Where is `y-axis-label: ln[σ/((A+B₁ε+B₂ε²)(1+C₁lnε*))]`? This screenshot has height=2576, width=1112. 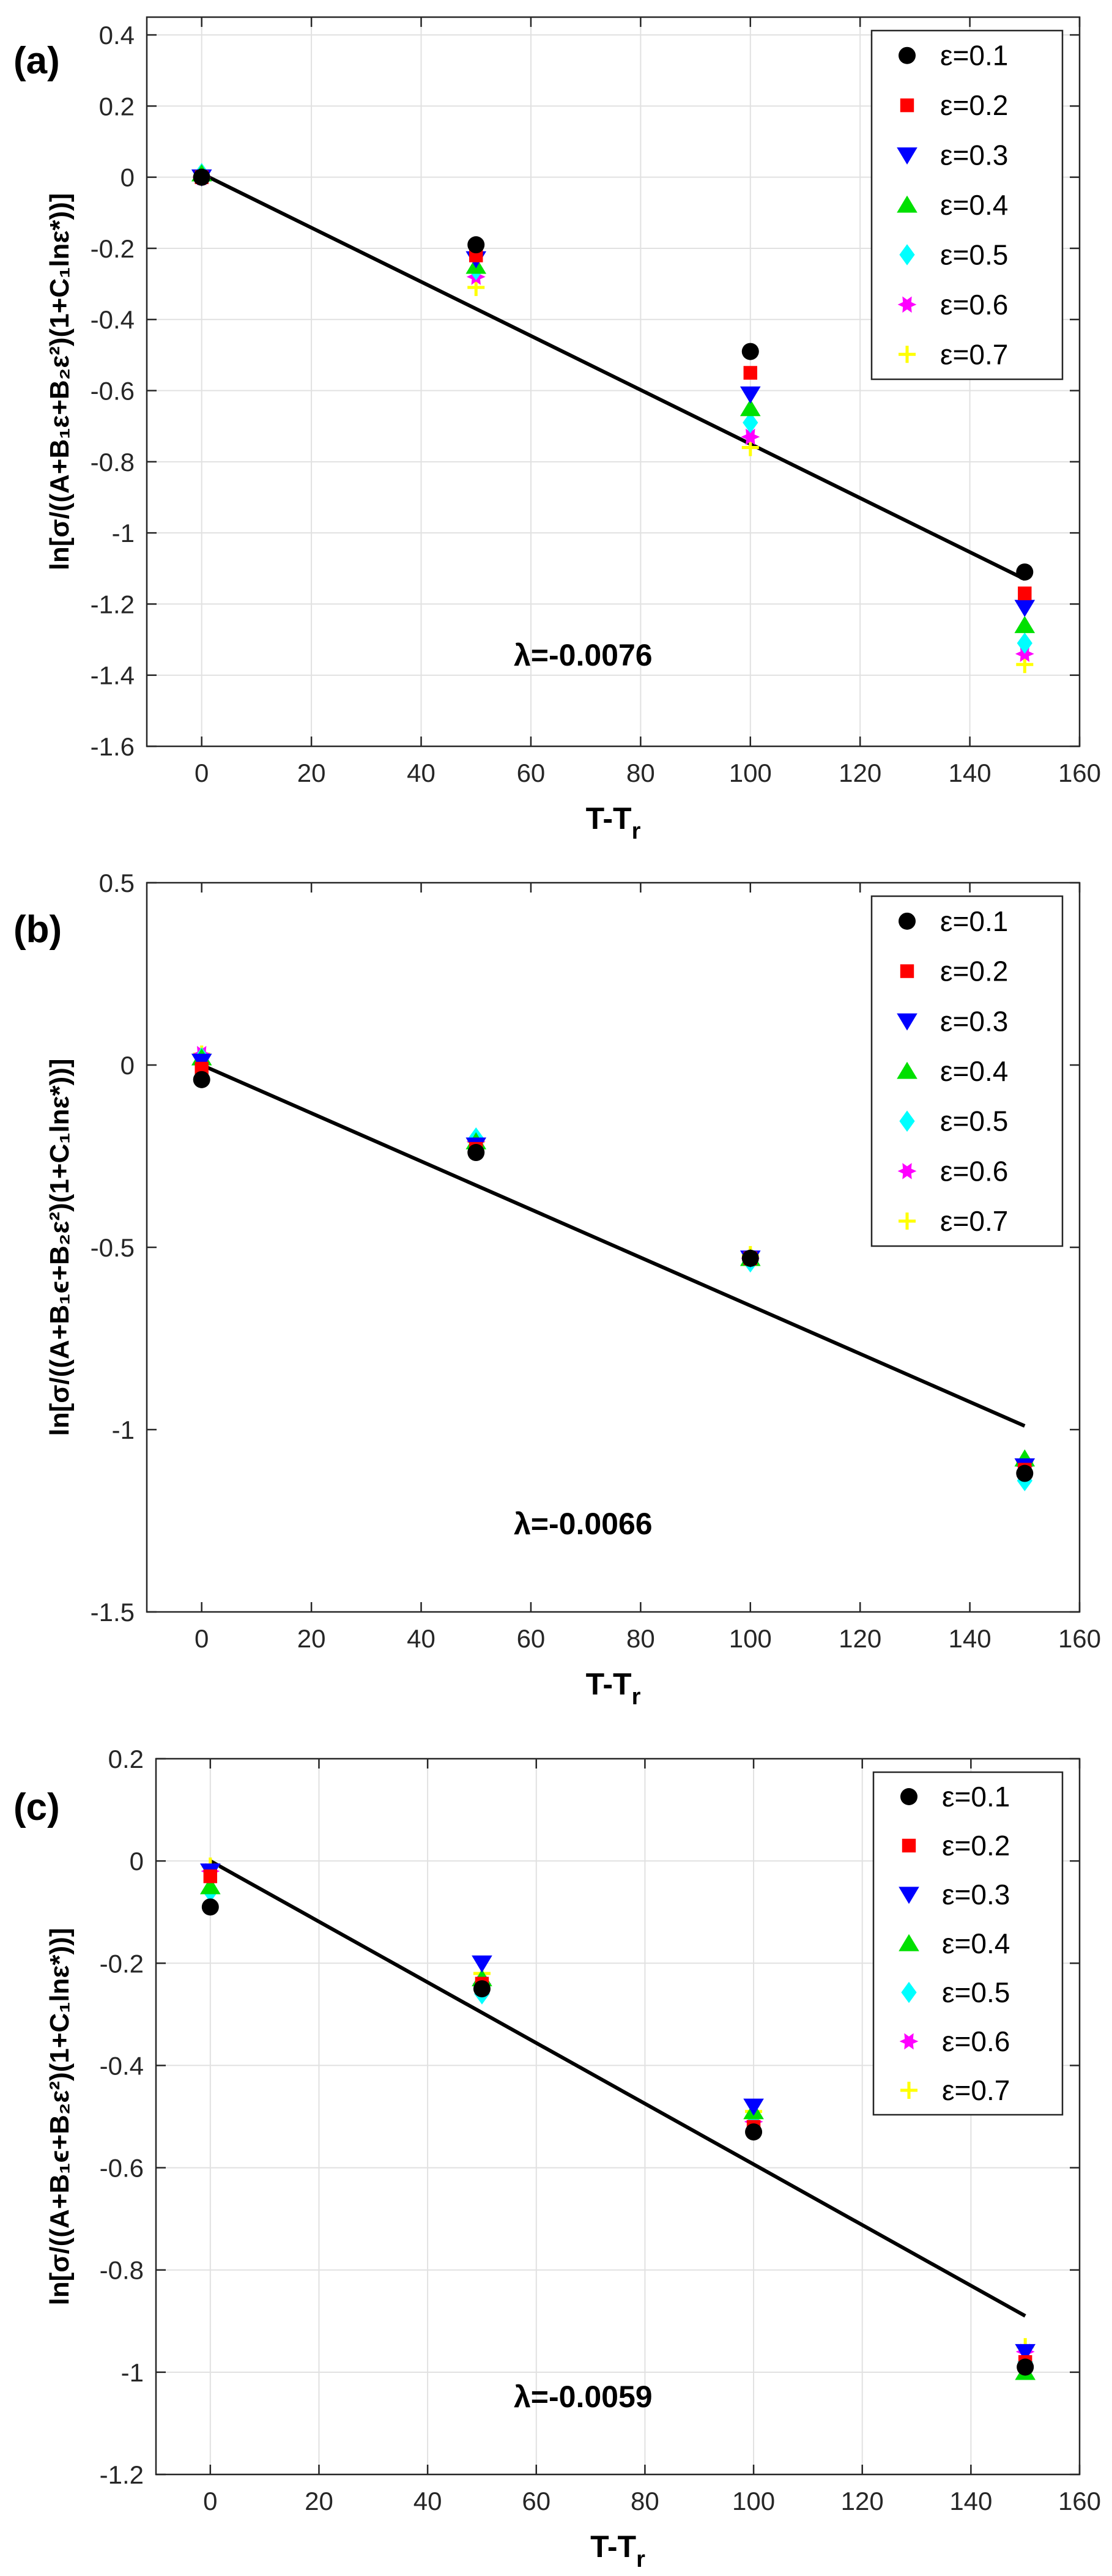 y-axis-label: ln[σ/((A+B₁ε+B₂ε²)(1+C₁lnε*))] is located at coordinates (60, 382).